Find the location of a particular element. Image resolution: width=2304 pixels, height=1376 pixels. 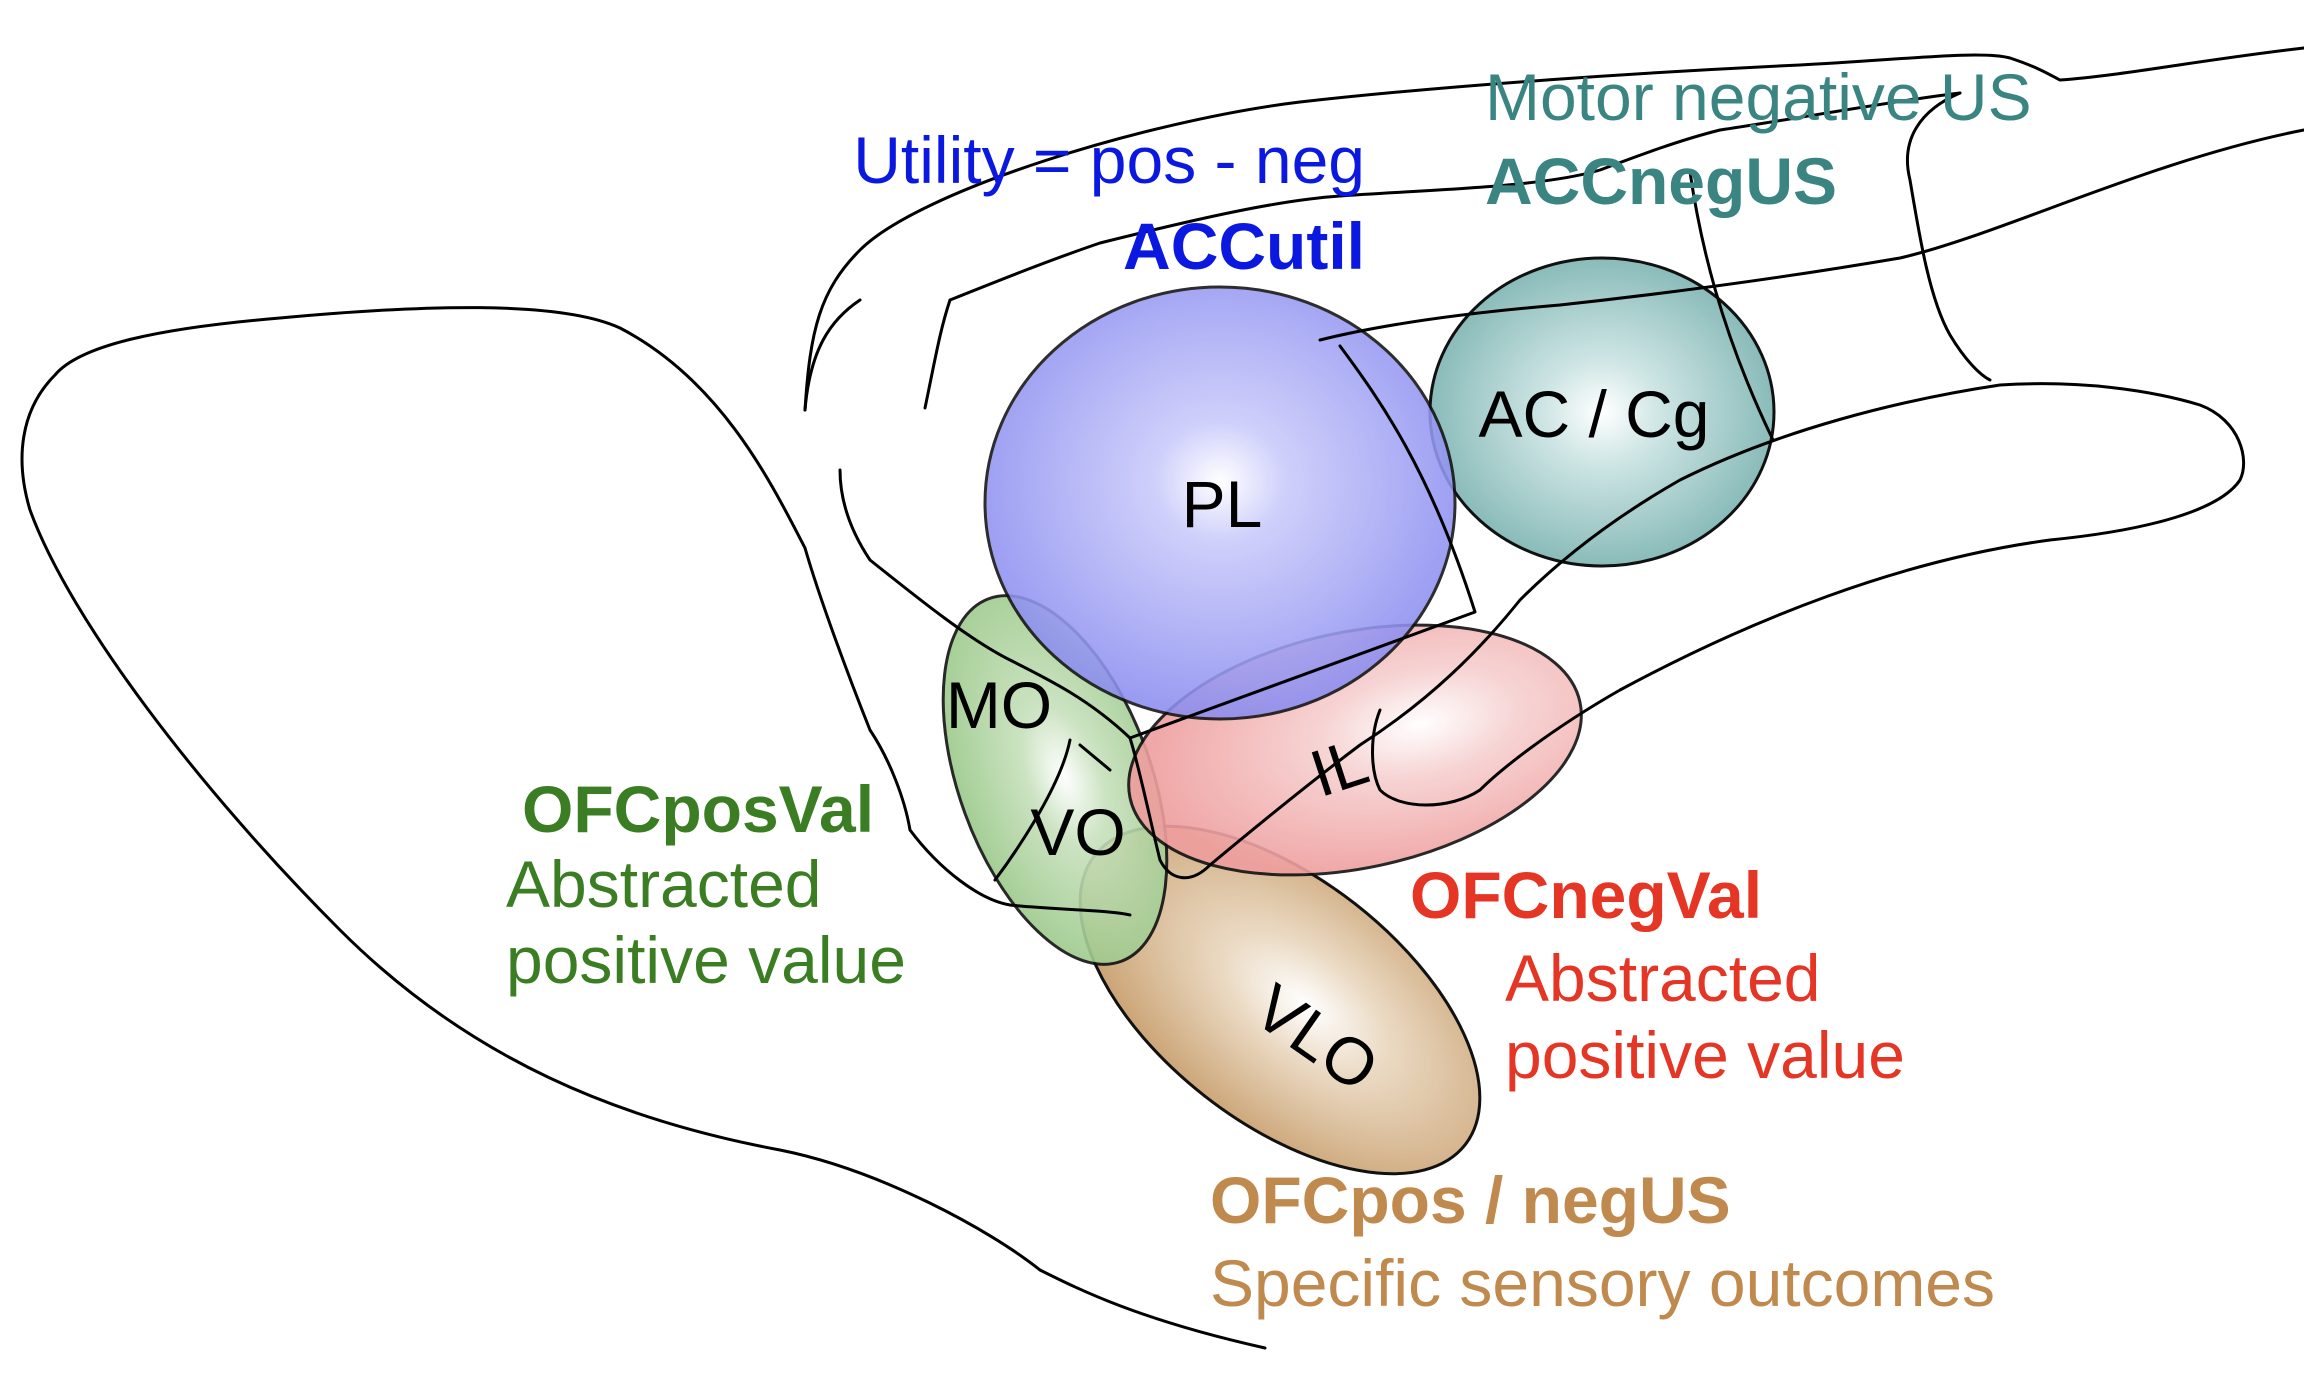

ofcposval-annotation: OFCposVal Abstracted positive value is located at coordinates (706, 884).